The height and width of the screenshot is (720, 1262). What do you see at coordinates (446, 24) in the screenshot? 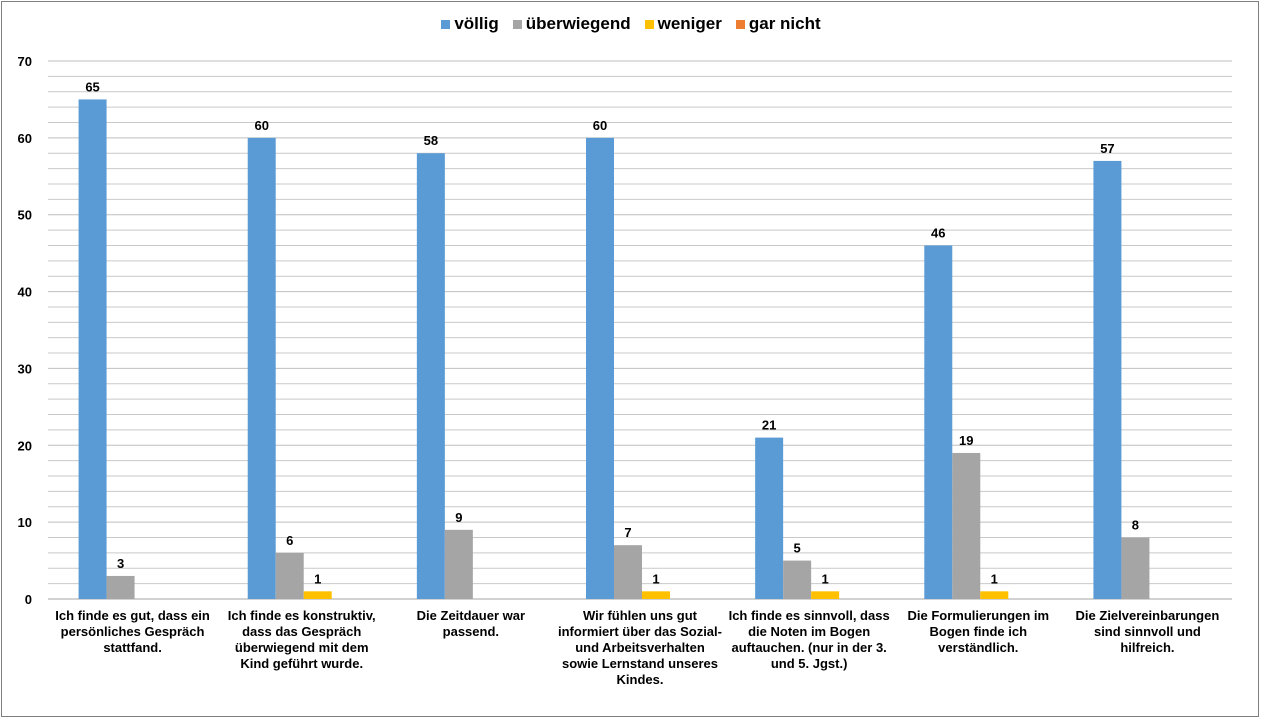
I see `legend-swatch-voellig` at bounding box center [446, 24].